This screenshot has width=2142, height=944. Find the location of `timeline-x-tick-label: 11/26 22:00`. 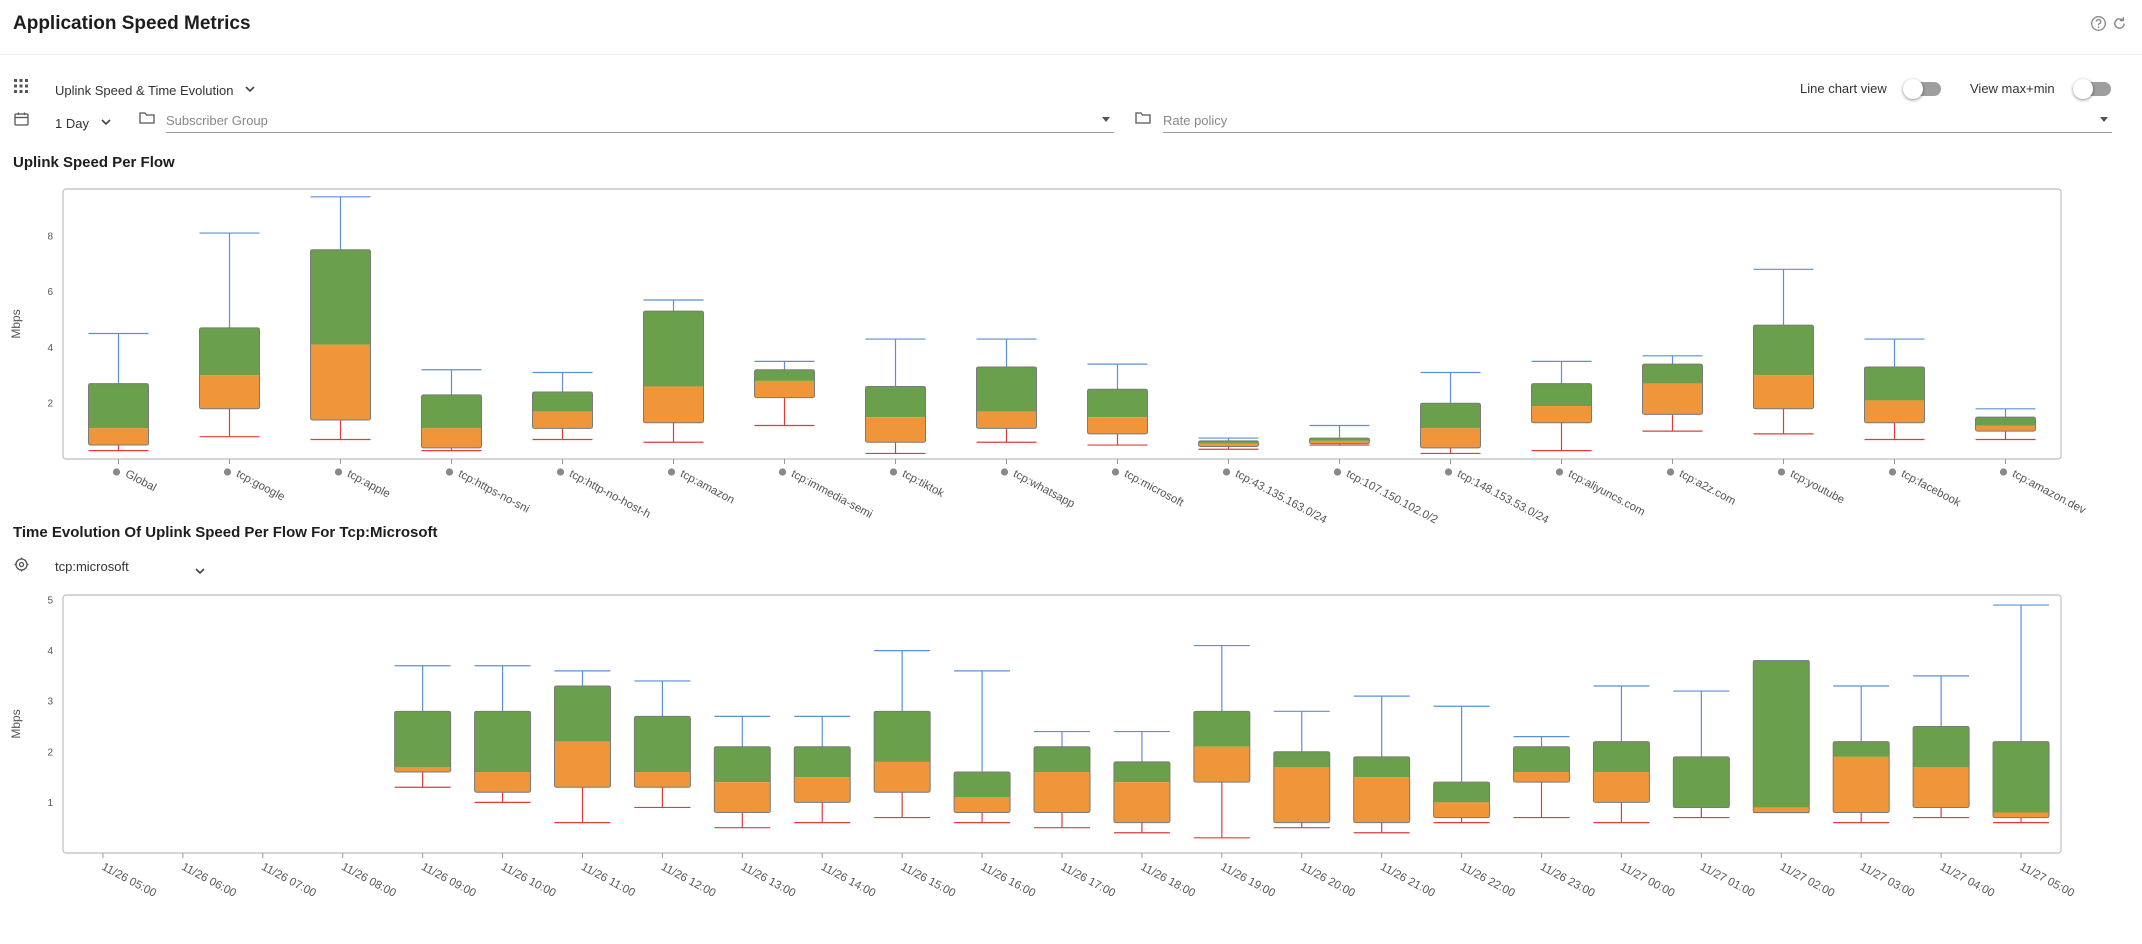

timeline-x-tick-label: 11/26 22:00 is located at coordinates (1487, 880).